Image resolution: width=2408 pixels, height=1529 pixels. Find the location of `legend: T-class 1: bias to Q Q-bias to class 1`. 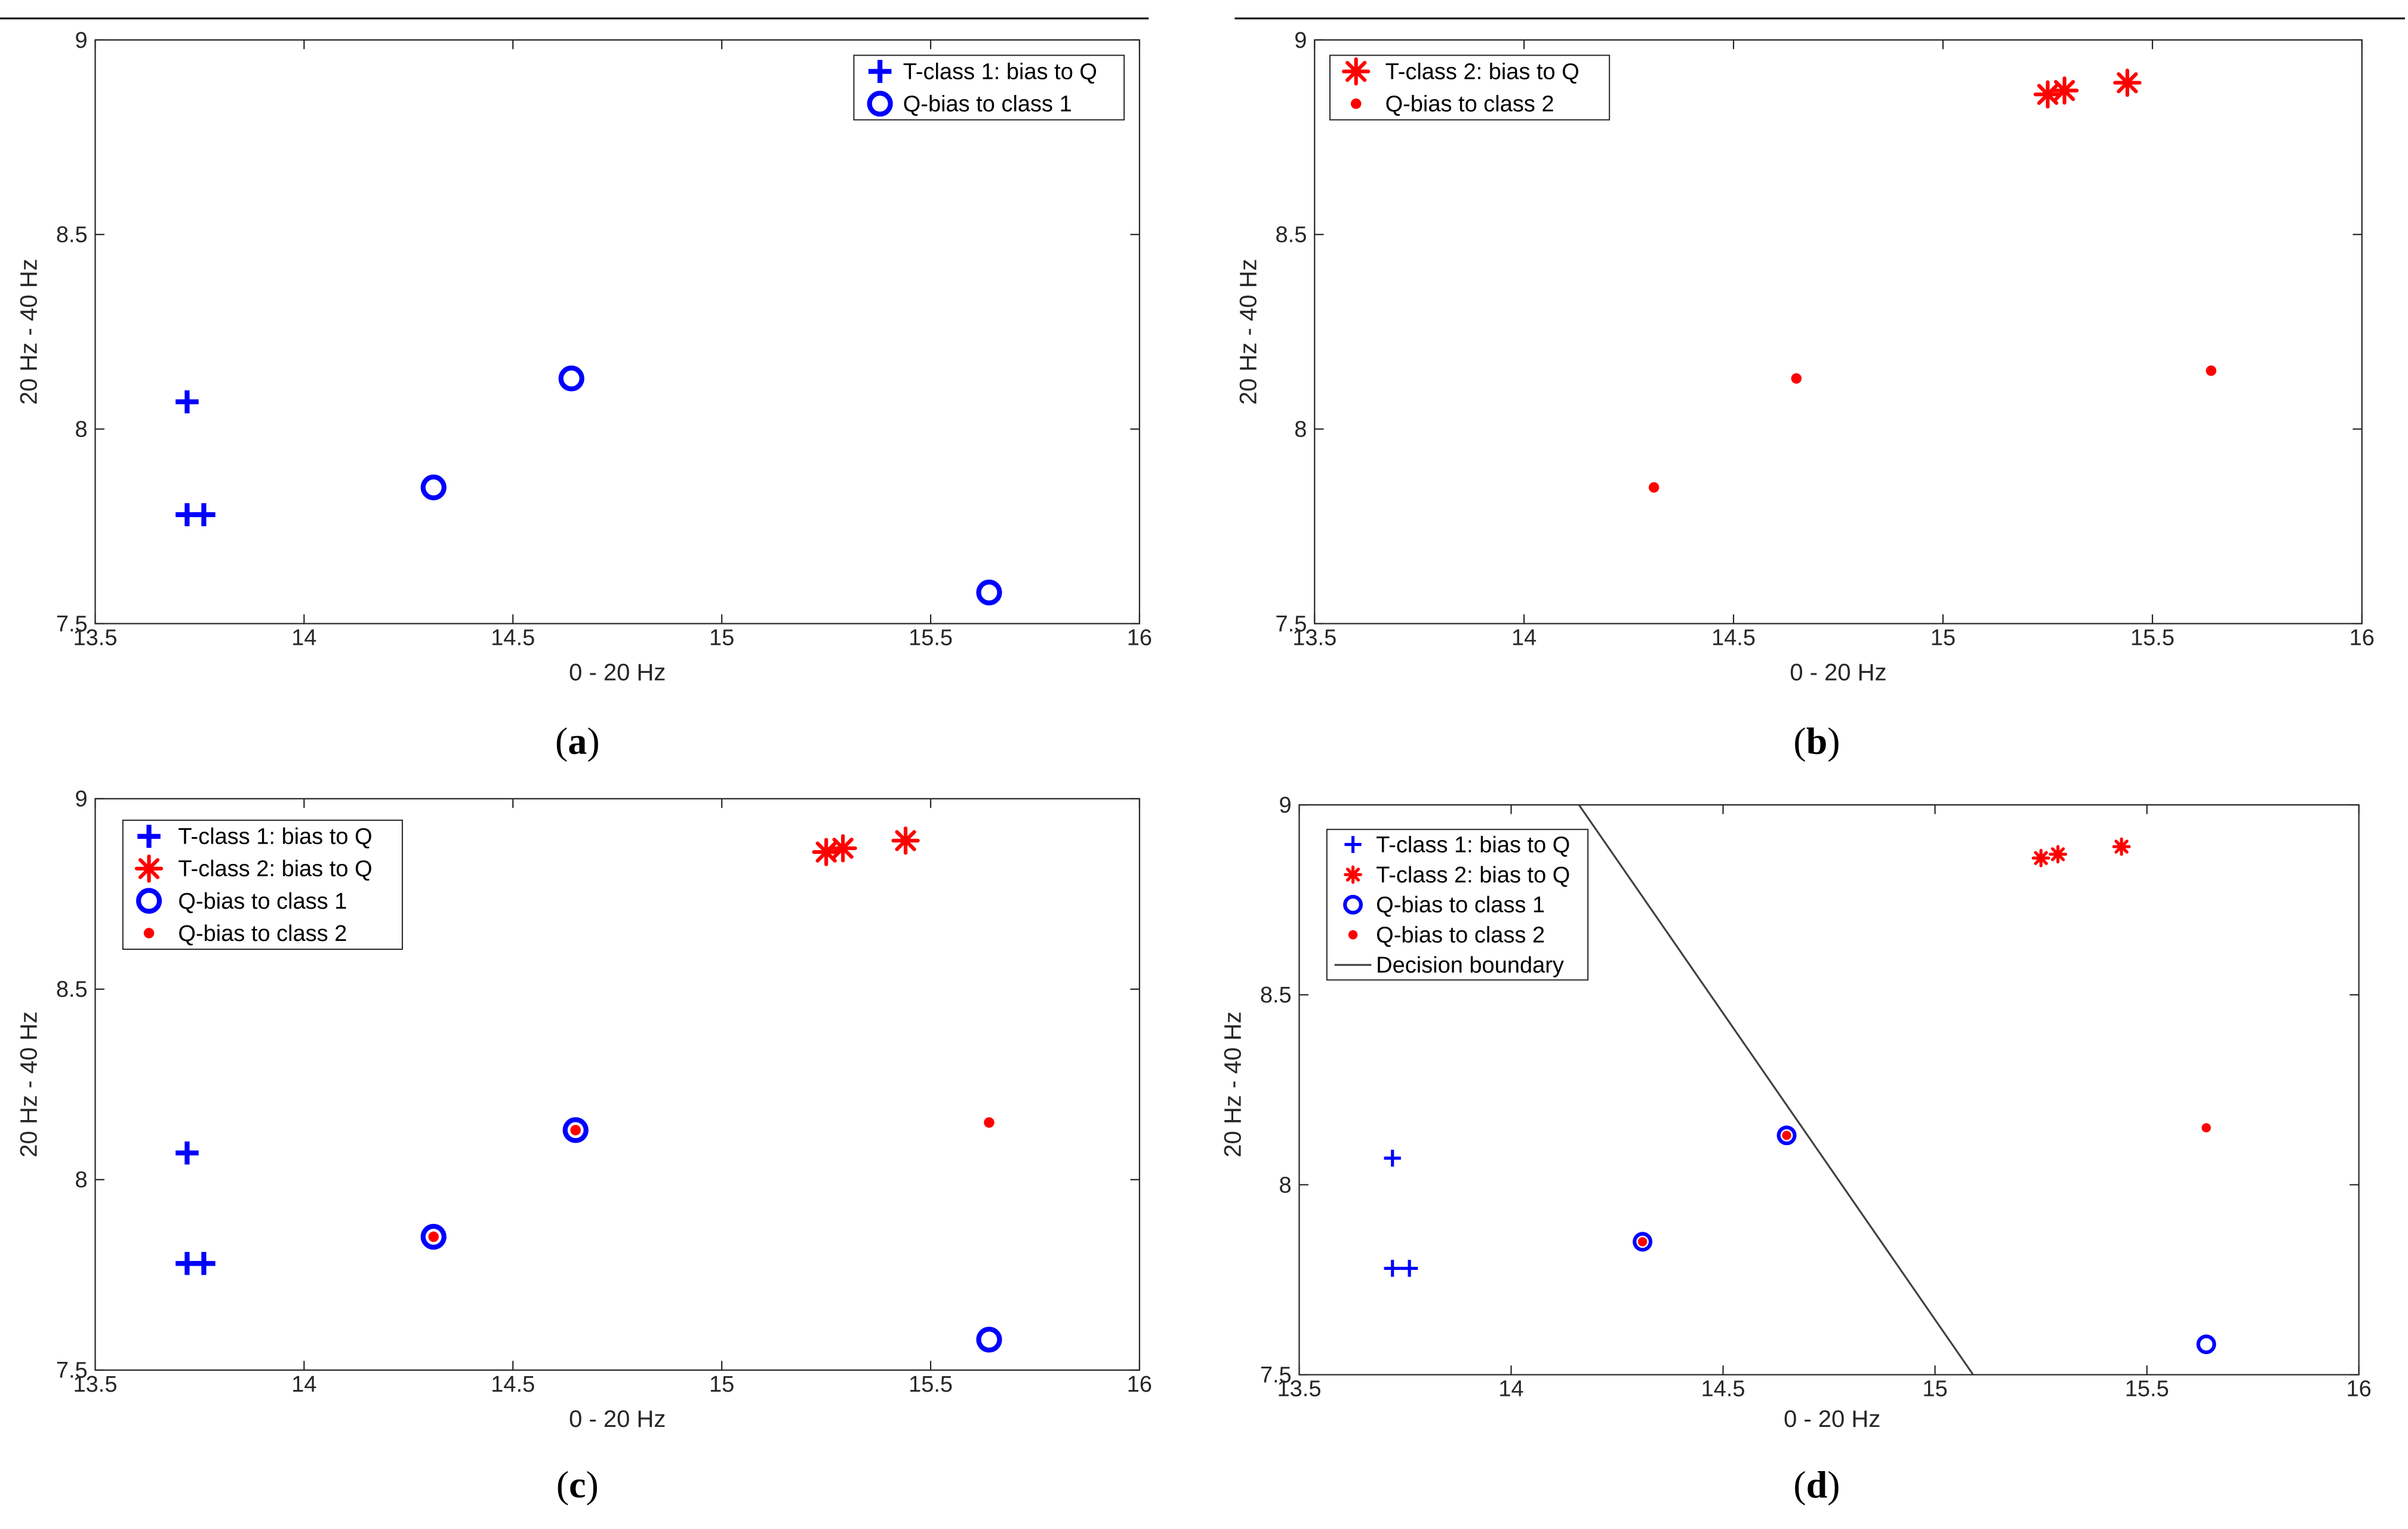

legend: T-class 1: bias to Q Q-bias to class 1 is located at coordinates (989, 87).